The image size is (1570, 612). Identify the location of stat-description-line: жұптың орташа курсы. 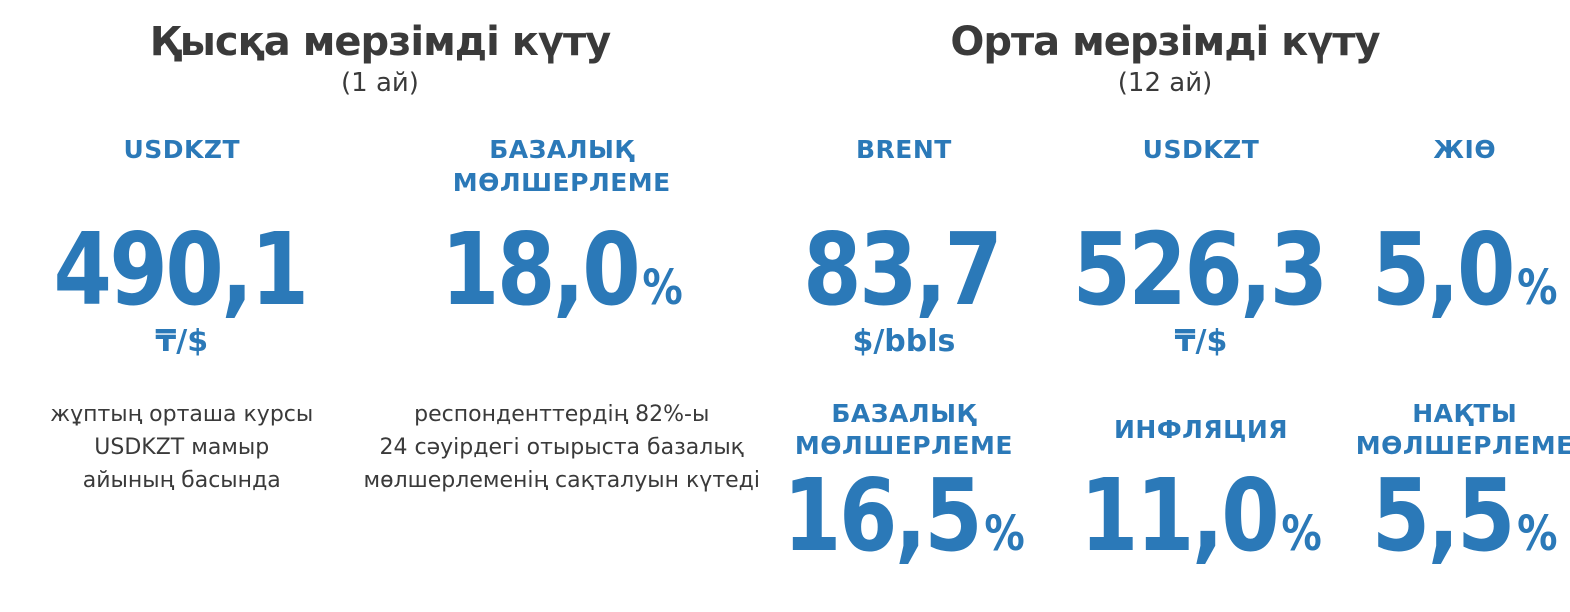
(182, 414).